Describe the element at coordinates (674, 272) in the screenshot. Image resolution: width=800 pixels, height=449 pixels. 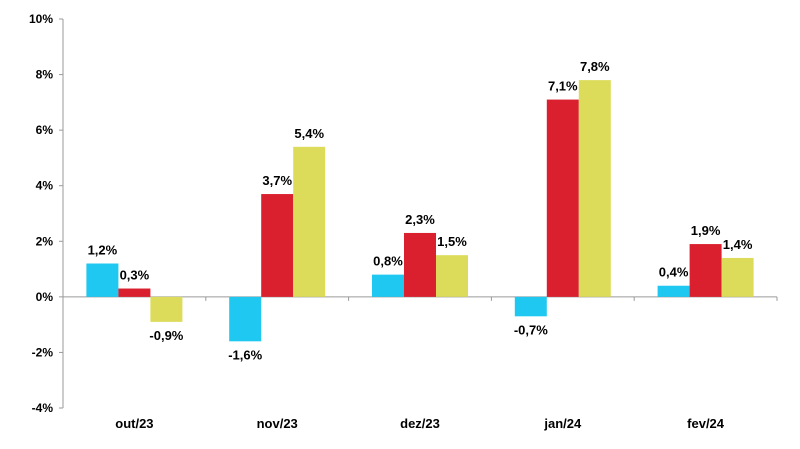
I see `bar-value-label: 0,4%` at that location.